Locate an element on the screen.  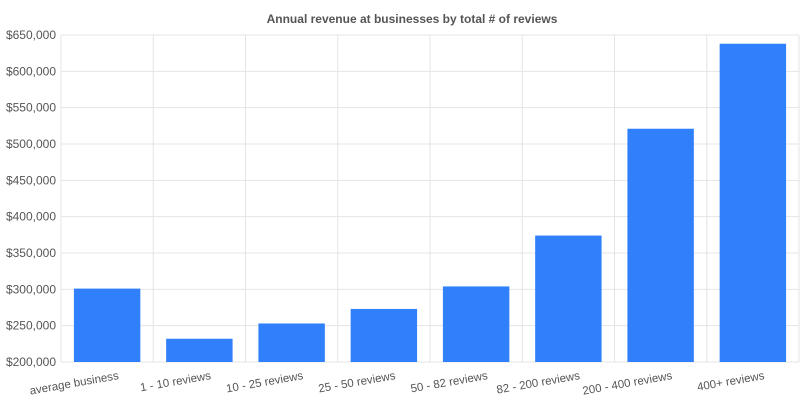
x-tick-label: 82 - 200 reviews is located at coordinates (538, 383).